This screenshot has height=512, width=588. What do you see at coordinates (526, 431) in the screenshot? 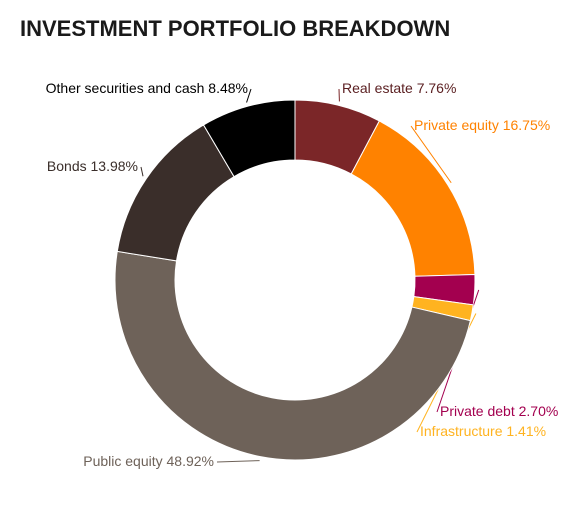
I see `slice-value: 1.41%` at bounding box center [526, 431].